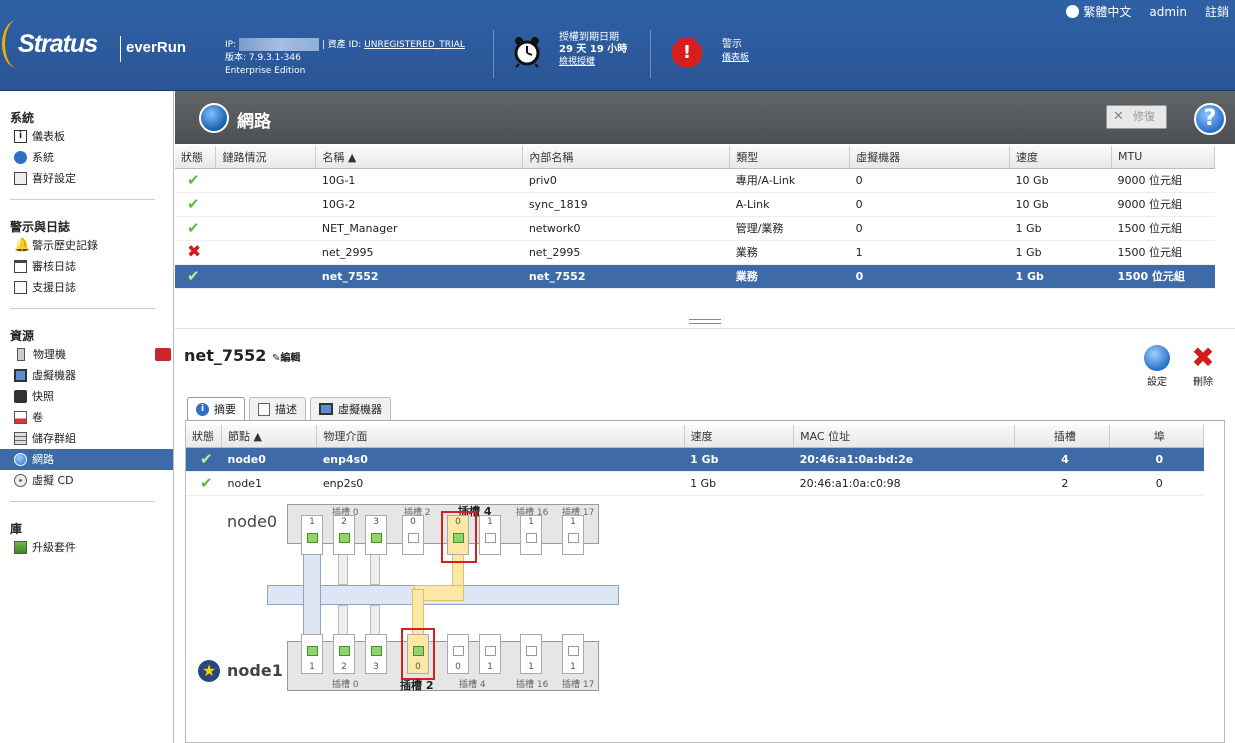  Describe the element at coordinates (500, 436) in the screenshot. I see `col-physical-interface: 物理介面` at that location.